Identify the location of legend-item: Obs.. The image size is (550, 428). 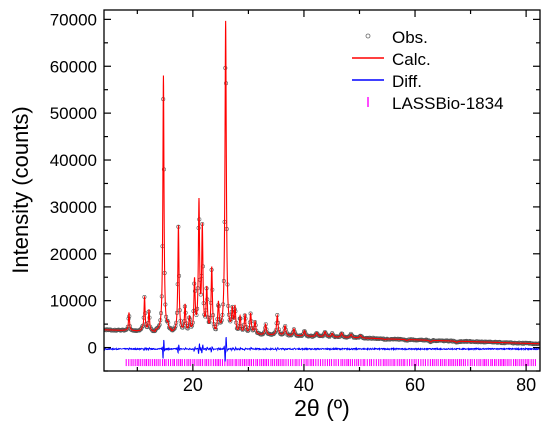
(396, 37).